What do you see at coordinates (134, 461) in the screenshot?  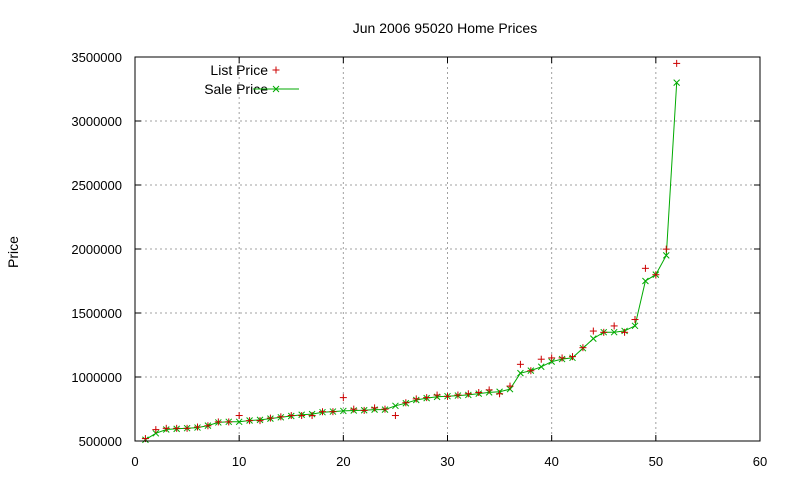 I see `x-tick-label: 0` at bounding box center [134, 461].